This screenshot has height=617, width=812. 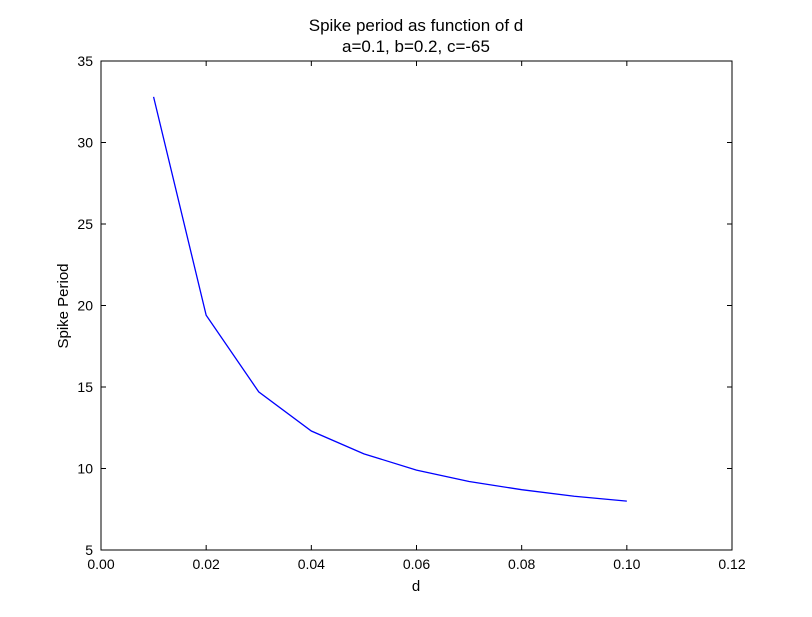 What do you see at coordinates (85, 469) in the screenshot?
I see `y-tick-label: 10` at bounding box center [85, 469].